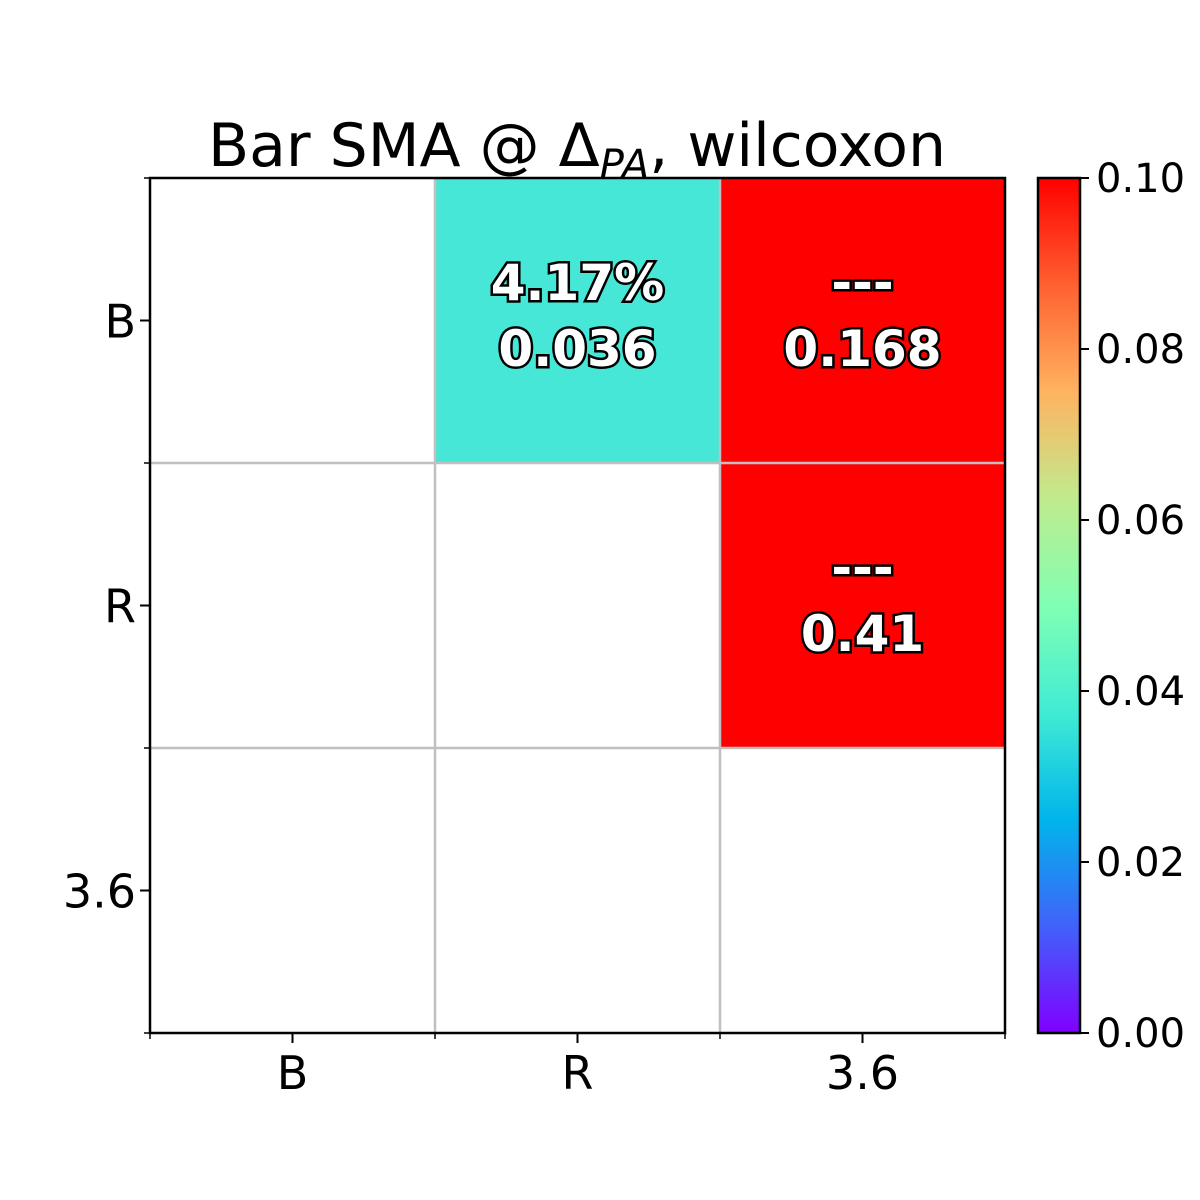  What do you see at coordinates (577, 283) in the screenshot?
I see `cell-label: 4.17%` at bounding box center [577, 283].